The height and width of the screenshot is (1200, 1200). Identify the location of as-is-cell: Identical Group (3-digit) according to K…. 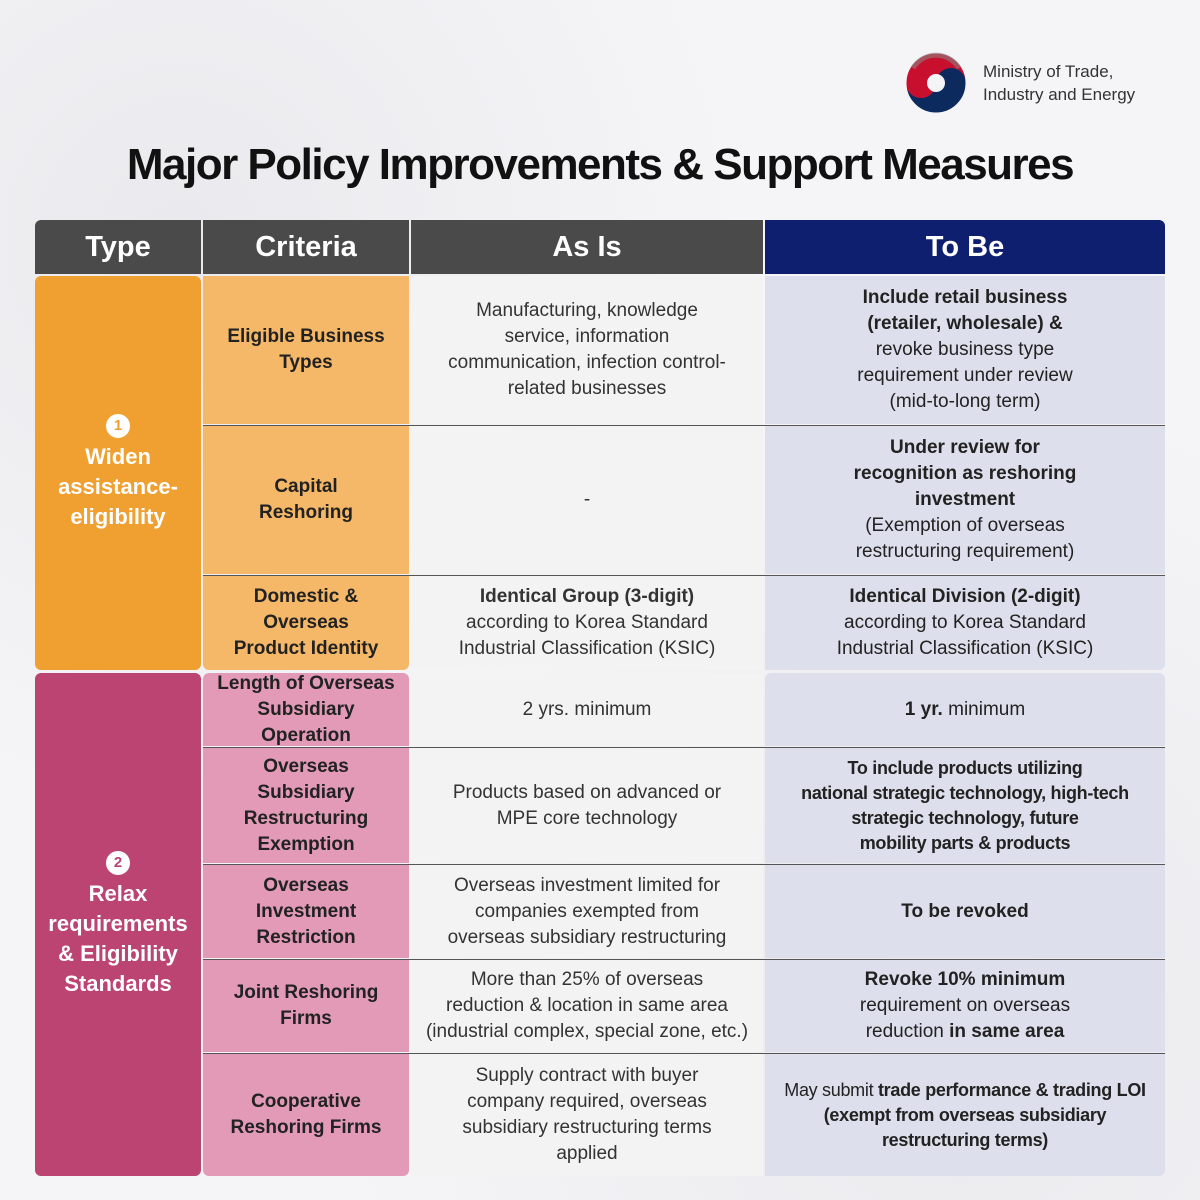
(587, 623).